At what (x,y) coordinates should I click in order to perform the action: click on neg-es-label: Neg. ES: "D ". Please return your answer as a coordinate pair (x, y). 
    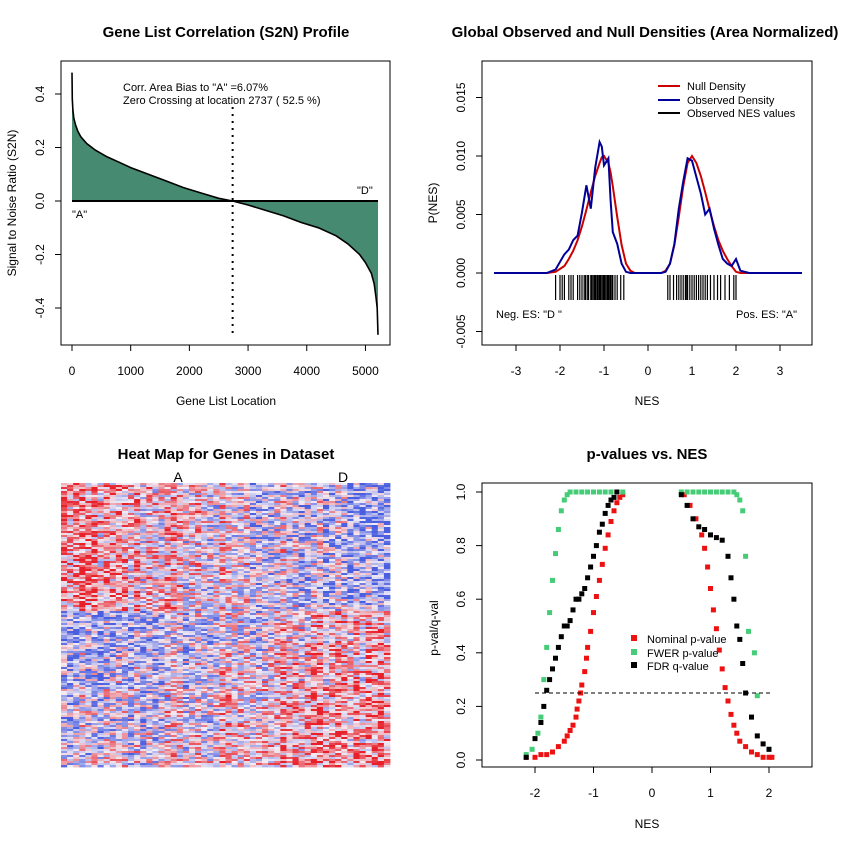
    Looking at the image, I should click on (529, 315).